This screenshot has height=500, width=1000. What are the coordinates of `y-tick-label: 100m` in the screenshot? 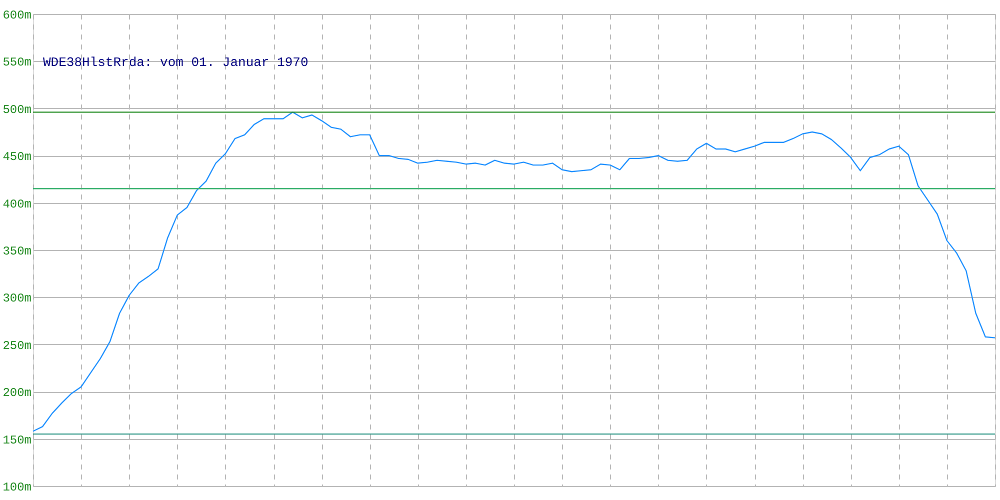 It's located at (17, 487).